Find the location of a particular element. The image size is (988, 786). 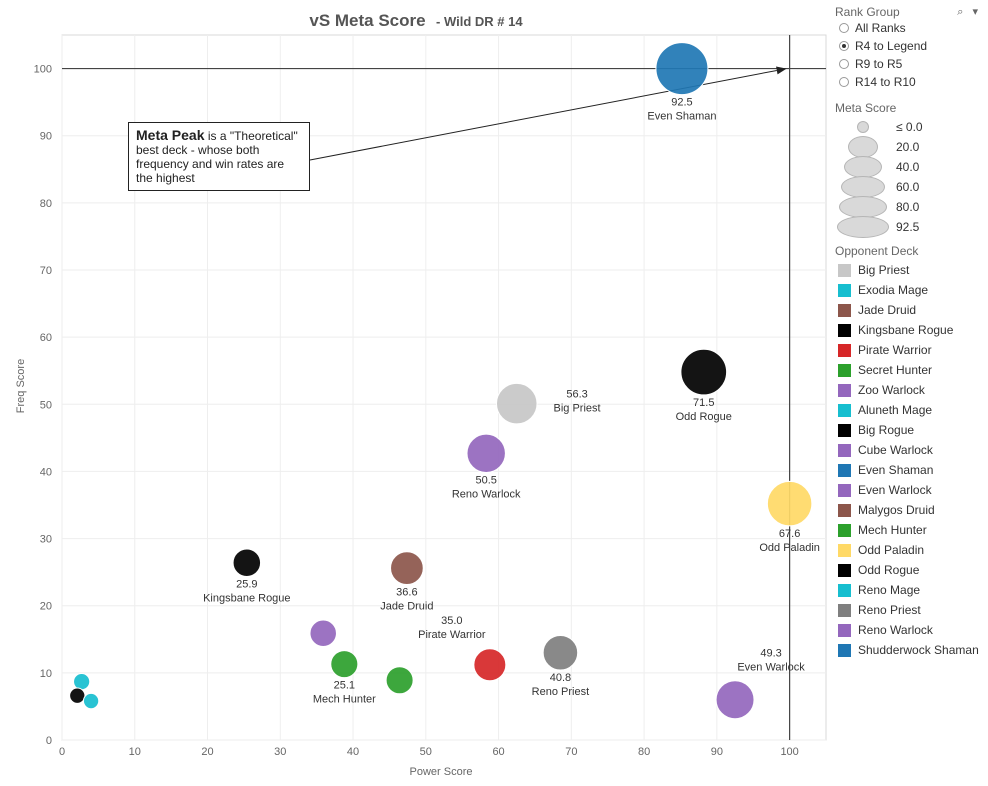

legend-tools: ⌕ ▾ is located at coordinates (967, 12).